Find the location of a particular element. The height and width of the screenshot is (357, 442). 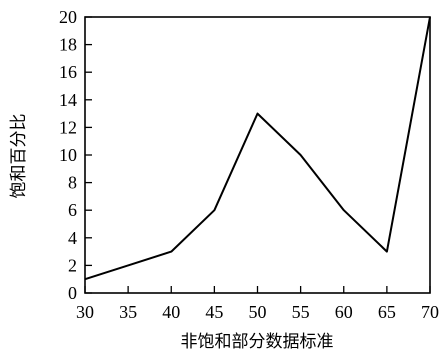

y-axis-ticks: 0 2 4 6 8 10 12 14 16 18 20 is located at coordinates (75, 155).